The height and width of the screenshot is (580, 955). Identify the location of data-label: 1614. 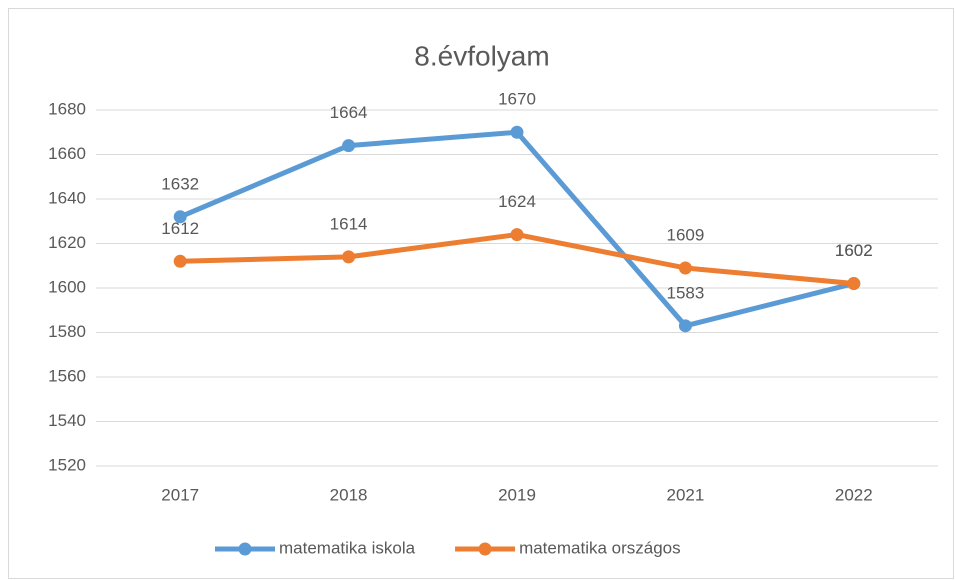
(349, 223).